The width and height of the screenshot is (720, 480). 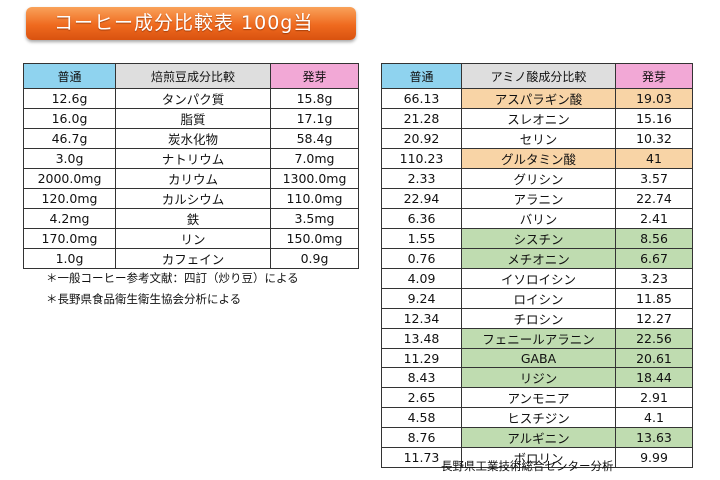 I want to click on normal-value: 46.7g, so click(x=69, y=138).